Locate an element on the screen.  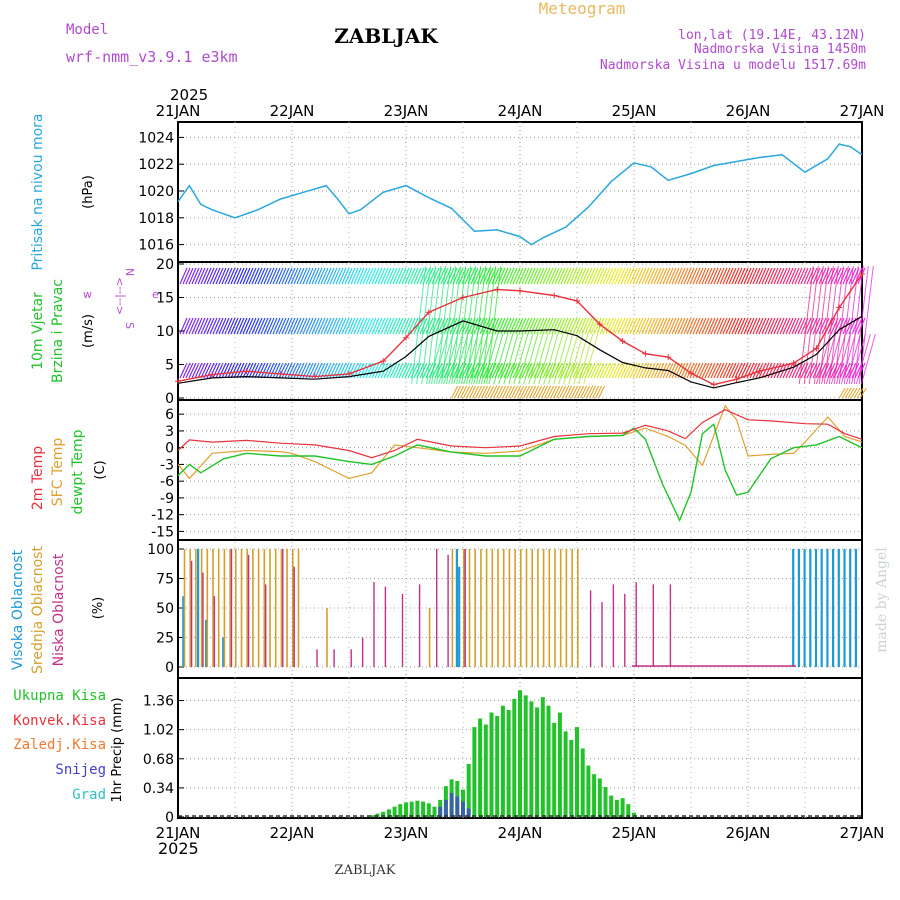
x-tick-labels-bottom: 21JAN 22JAN 23JAN 24JAN 25JAN 26JAN 27JAN is located at coordinates (520, 833).